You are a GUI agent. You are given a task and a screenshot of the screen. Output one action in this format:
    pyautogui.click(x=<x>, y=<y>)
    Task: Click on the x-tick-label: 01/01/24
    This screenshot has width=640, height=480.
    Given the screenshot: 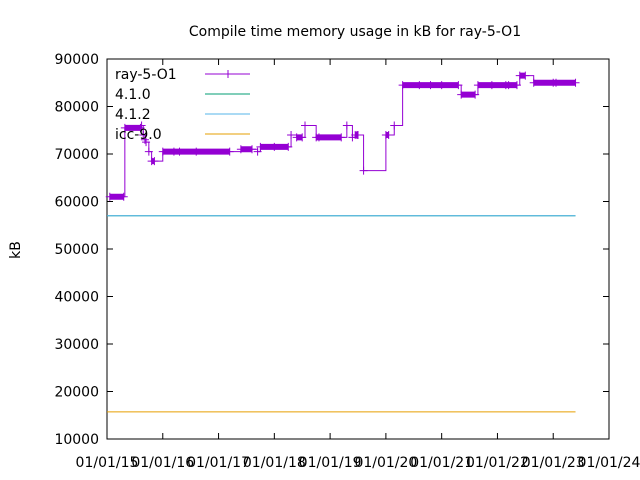 What is the action you would take?
    pyautogui.click(x=609, y=463)
    